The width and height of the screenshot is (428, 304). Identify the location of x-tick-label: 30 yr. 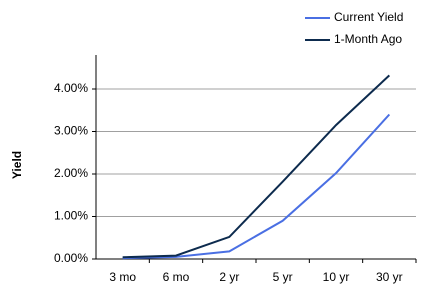
(389, 277).